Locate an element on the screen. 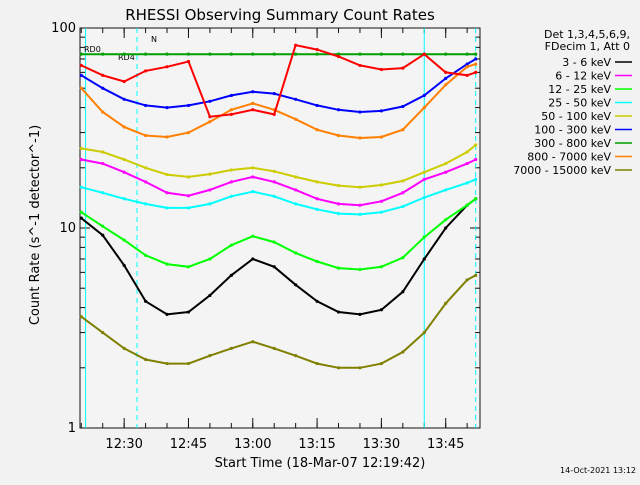  legend-label-1: 6 - 12 keV is located at coordinates (583, 76).